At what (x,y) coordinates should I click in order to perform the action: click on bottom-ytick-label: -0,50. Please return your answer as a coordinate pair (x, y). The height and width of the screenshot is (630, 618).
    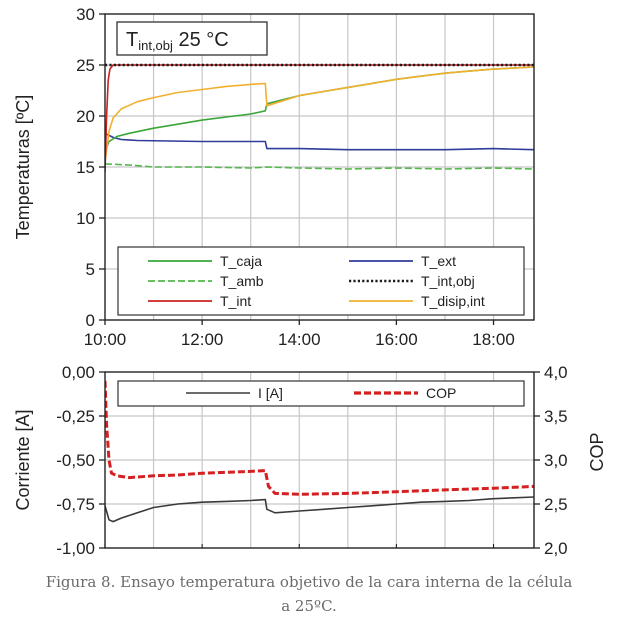
    Looking at the image, I should click on (75, 460).